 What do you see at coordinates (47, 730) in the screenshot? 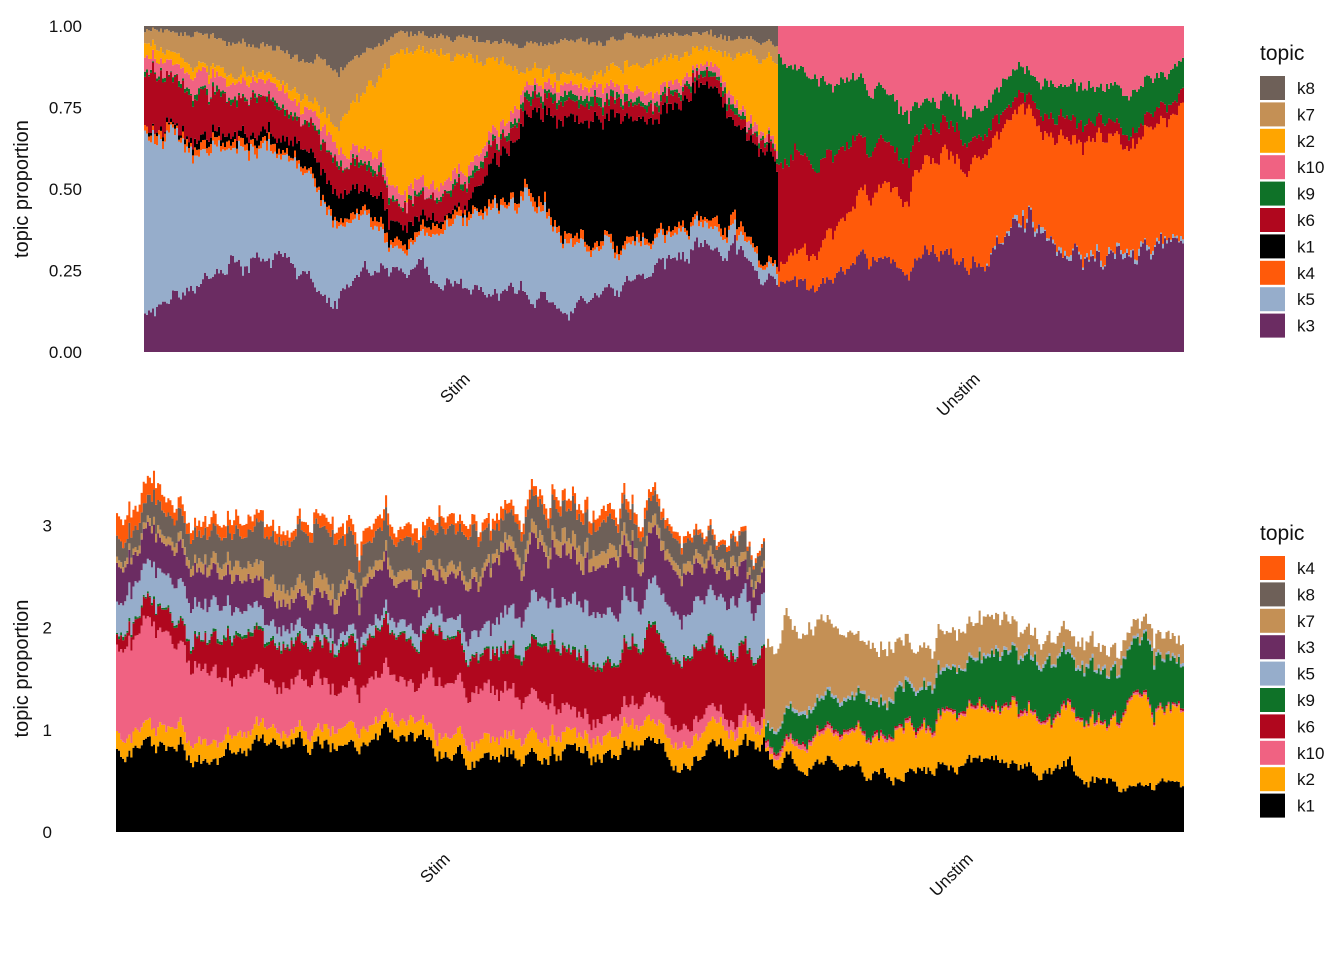
I see `y-tick-label: 1` at bounding box center [47, 730].